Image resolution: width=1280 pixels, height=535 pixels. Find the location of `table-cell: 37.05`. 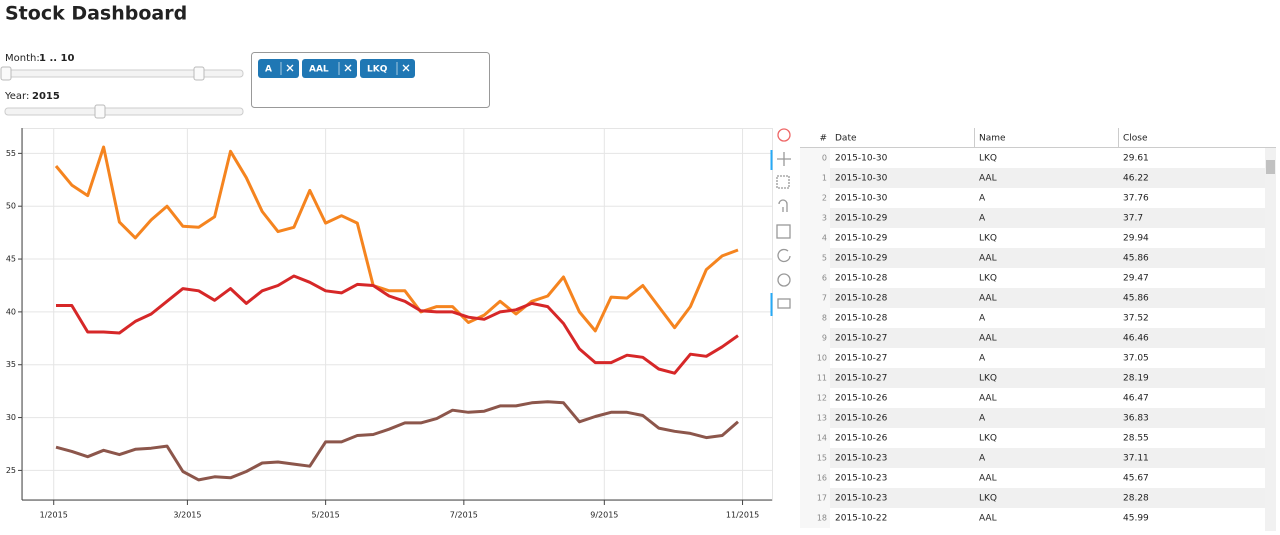

table-cell: 37.05 is located at coordinates (1136, 359).